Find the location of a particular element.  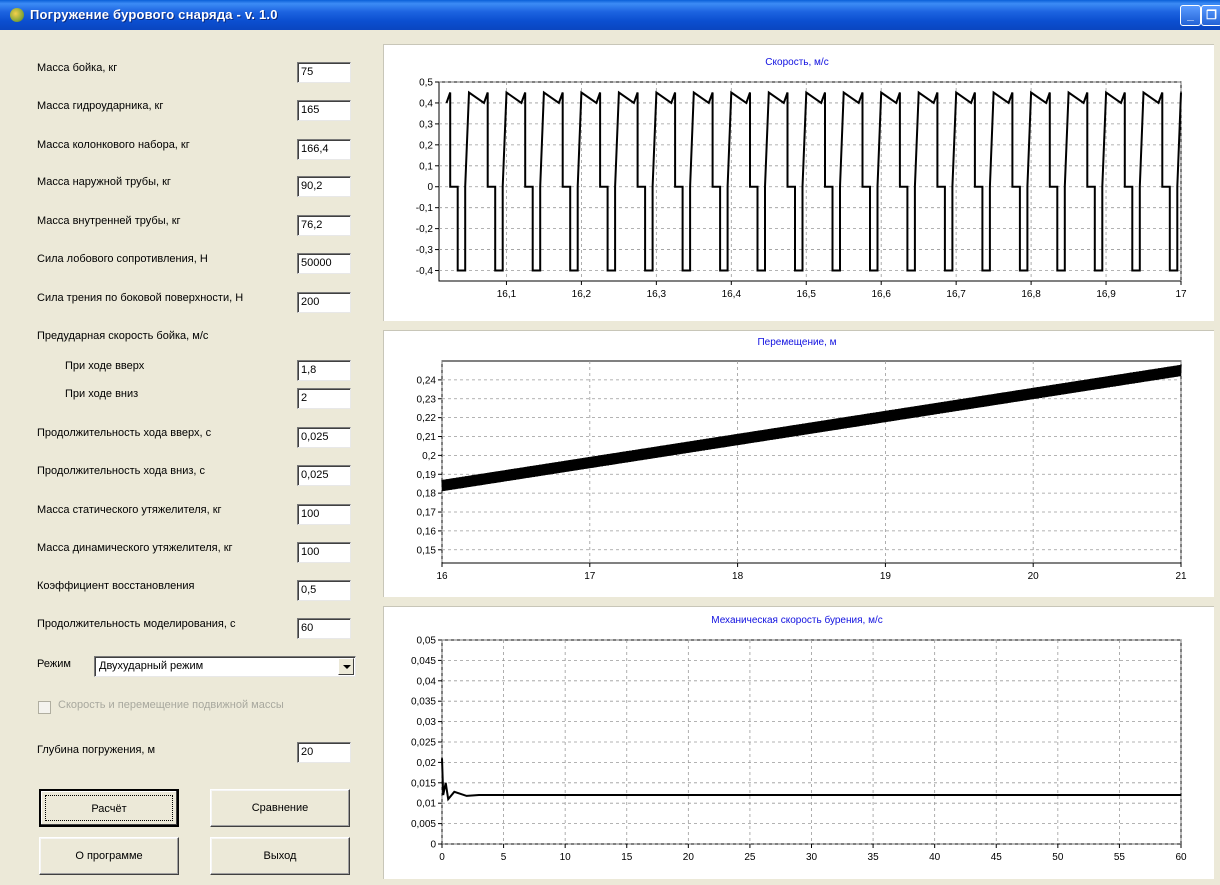

penetration-depth-field: 20 is located at coordinates (324, 752).